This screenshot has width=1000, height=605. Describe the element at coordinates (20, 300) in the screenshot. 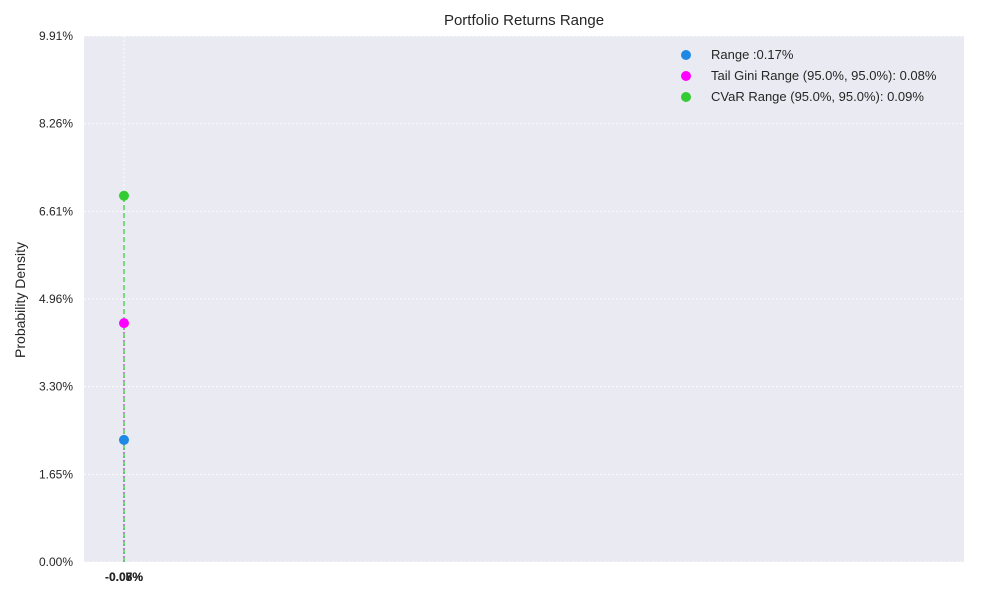

I see `y-axis-label: Probability Density` at that location.